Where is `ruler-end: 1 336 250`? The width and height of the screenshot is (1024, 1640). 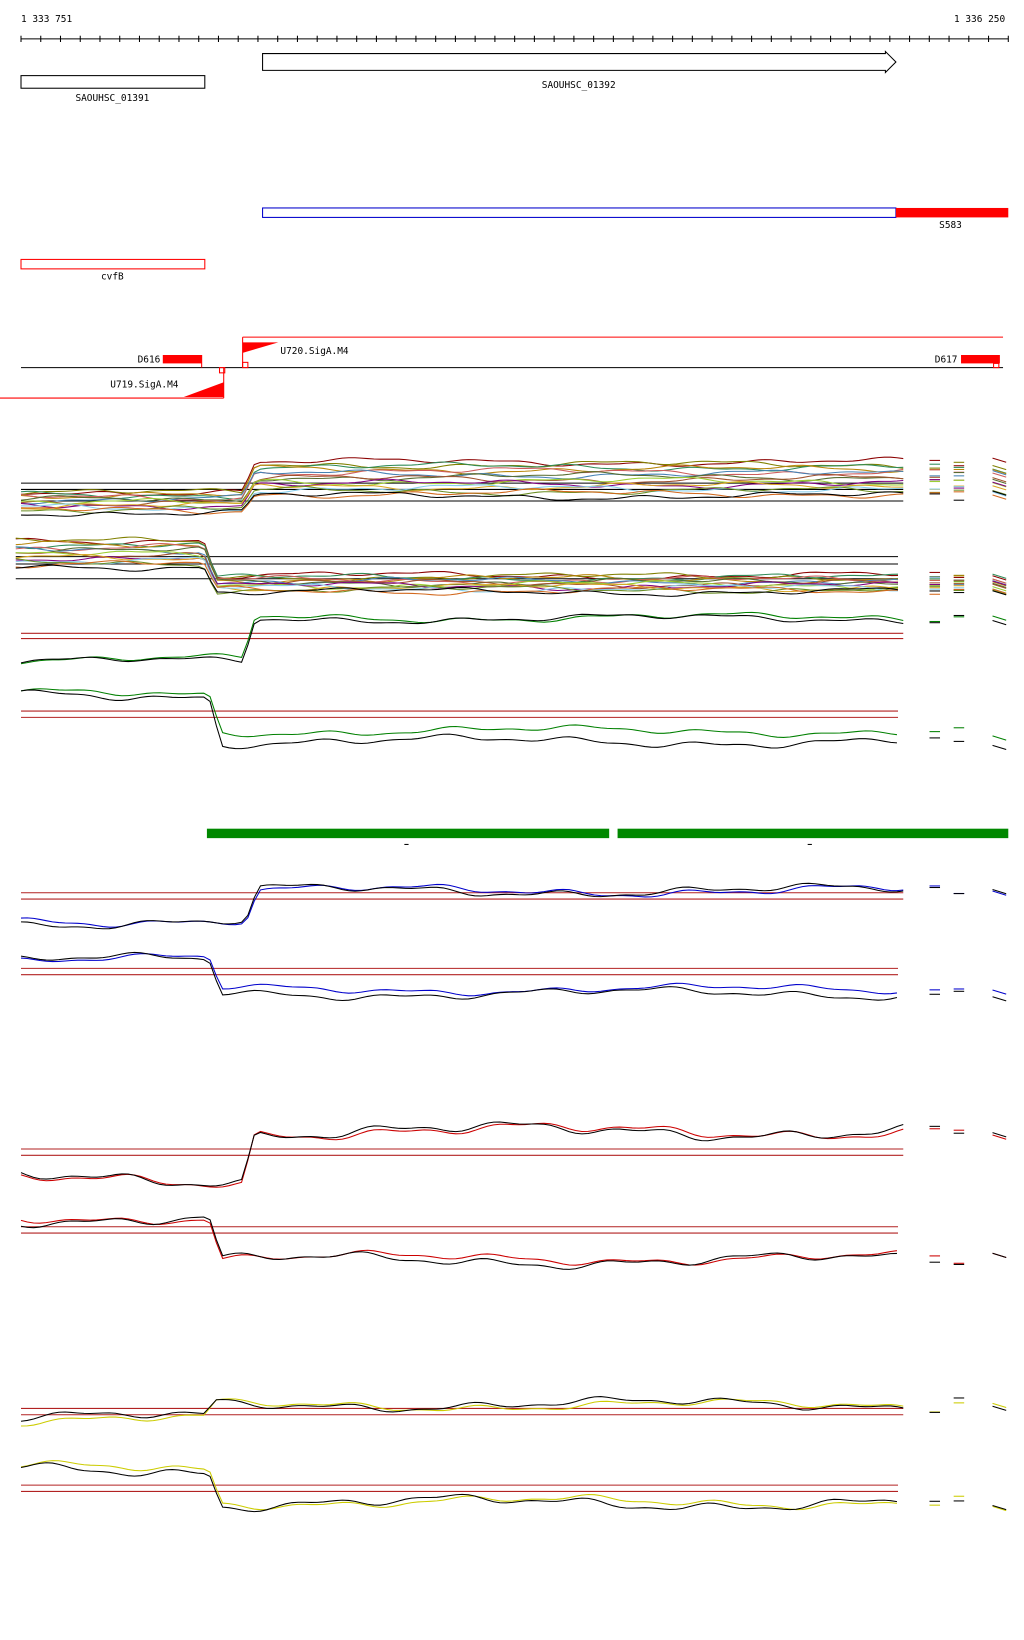 ruler-end: 1 336 250 is located at coordinates (979, 19).